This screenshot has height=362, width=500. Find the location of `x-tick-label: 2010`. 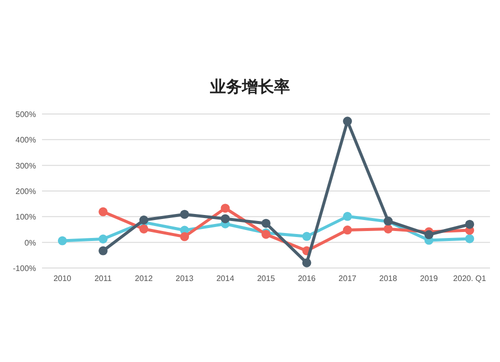

x-tick-label: 2010 is located at coordinates (62, 278).